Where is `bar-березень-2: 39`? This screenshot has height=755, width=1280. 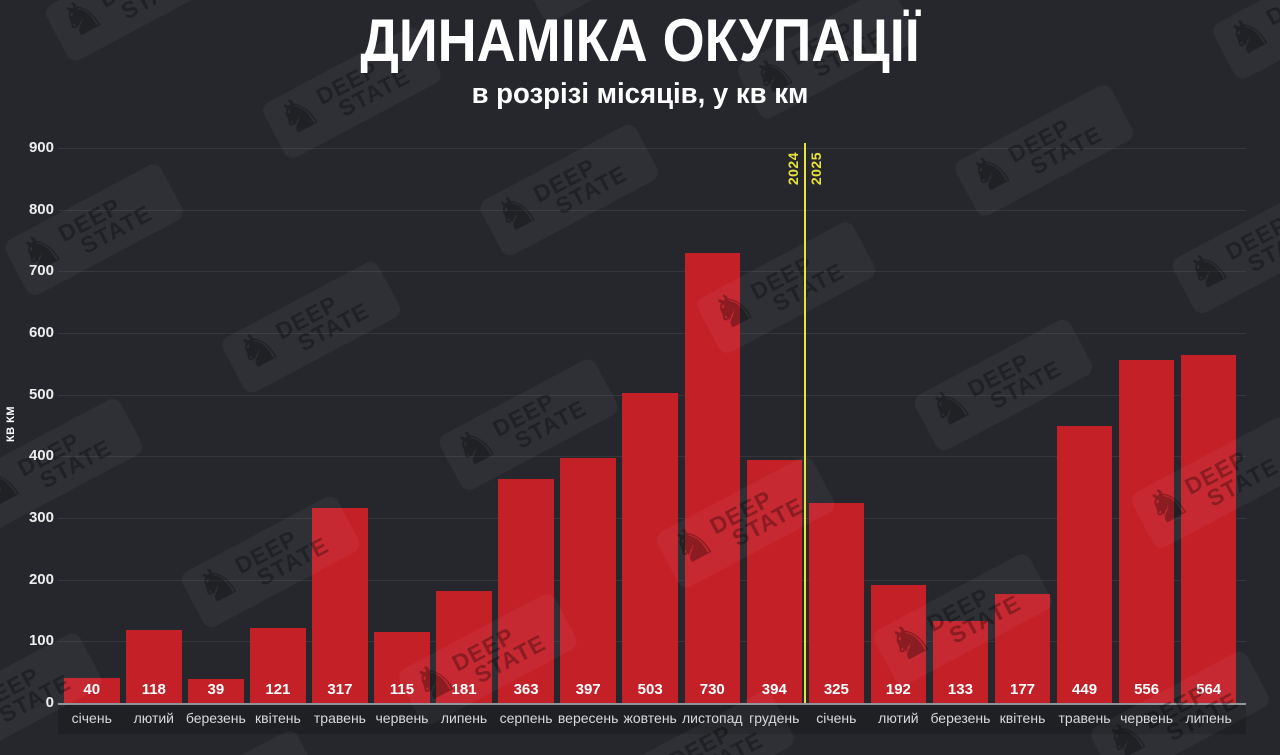
bar-березень-2: 39 is located at coordinates (216, 690).